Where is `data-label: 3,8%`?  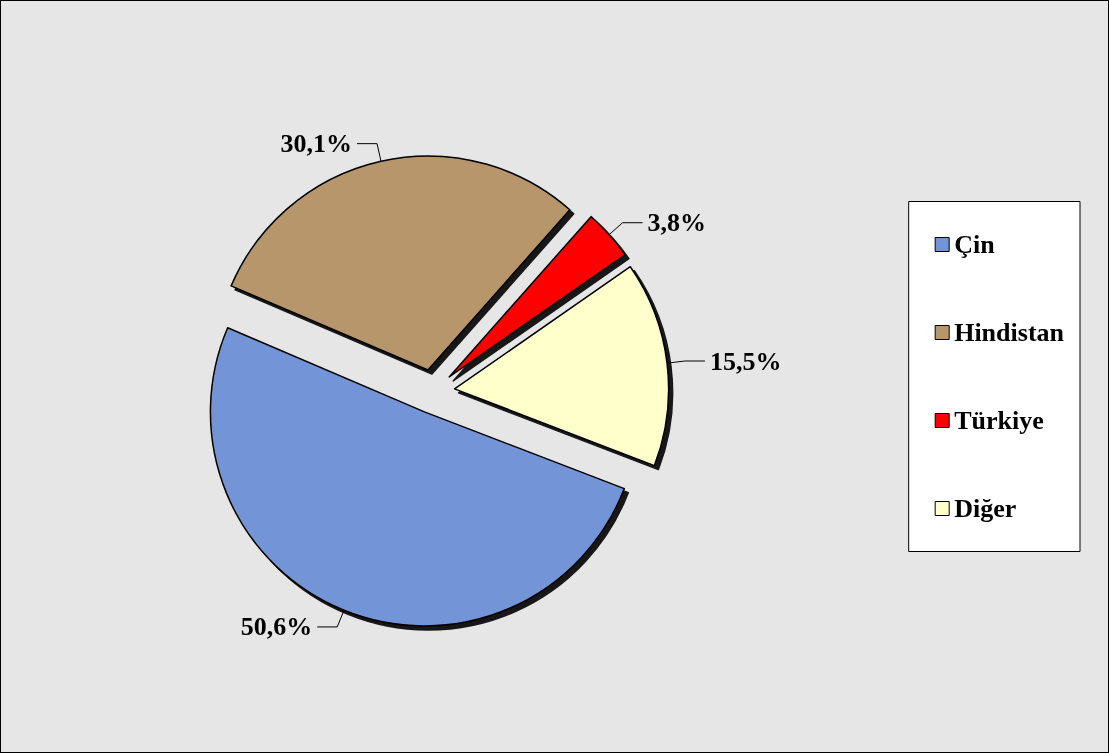 data-label: 3,8% is located at coordinates (677, 223).